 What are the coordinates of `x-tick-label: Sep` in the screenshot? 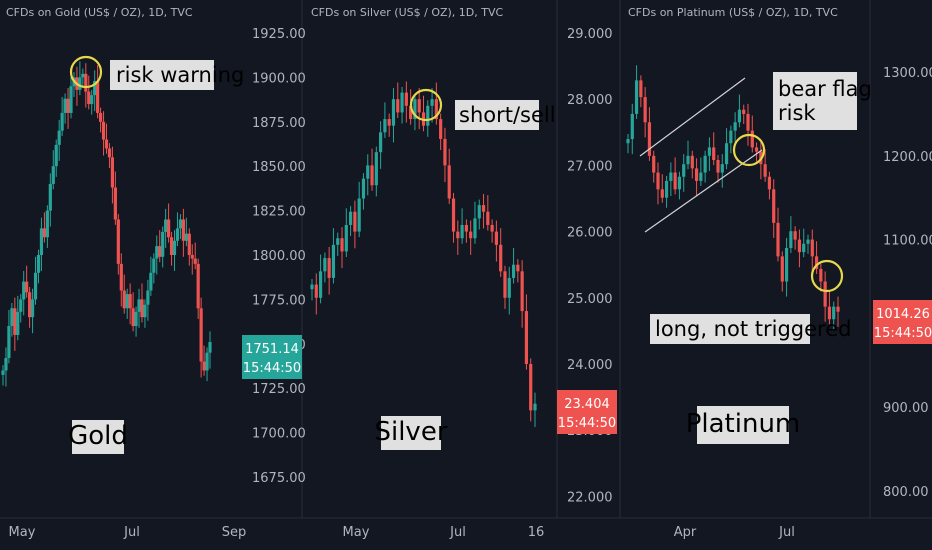 It's located at (234, 532).